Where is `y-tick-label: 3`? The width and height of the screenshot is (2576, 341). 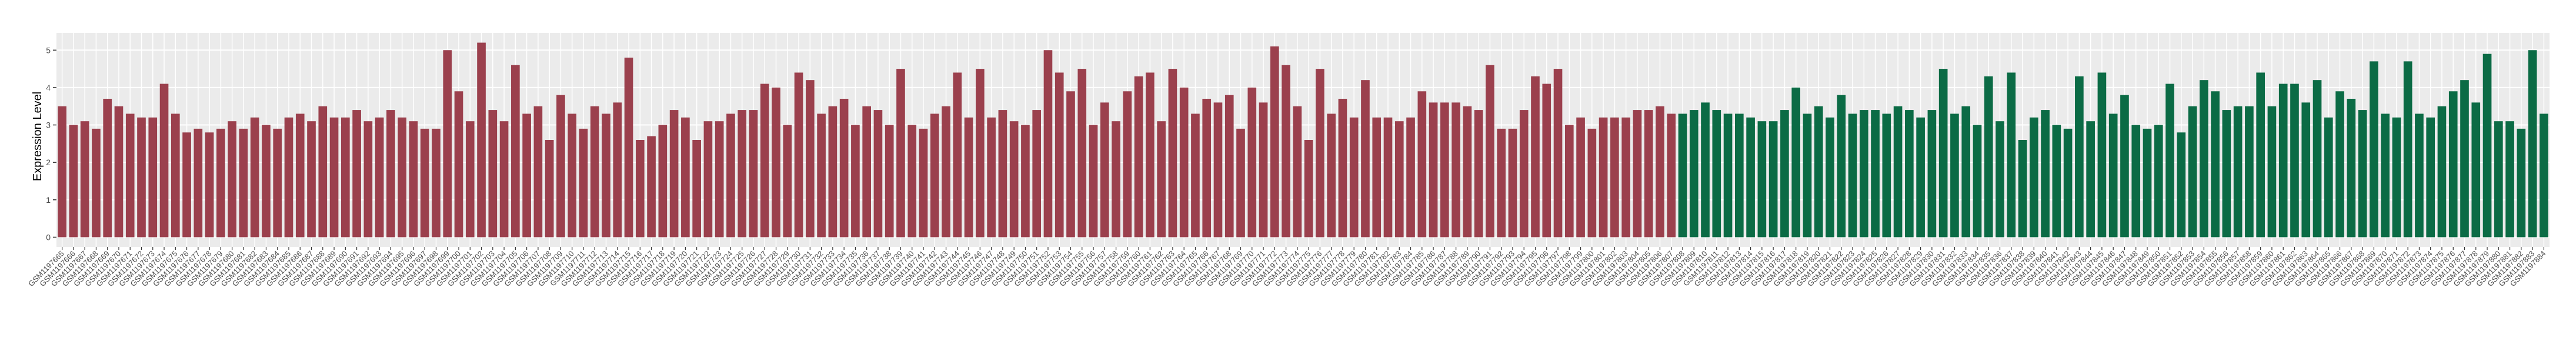 y-tick-label: 3 is located at coordinates (48, 125).